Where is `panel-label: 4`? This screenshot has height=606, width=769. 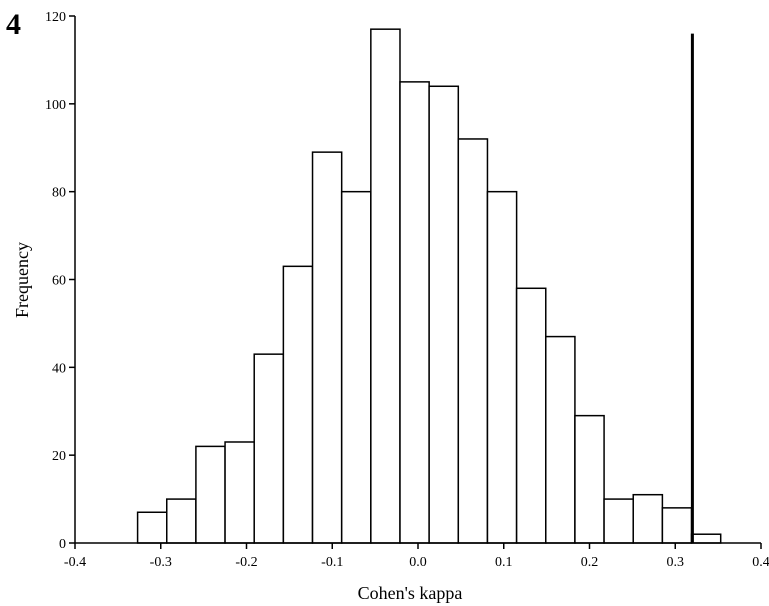 panel-label: 4 is located at coordinates (13, 24).